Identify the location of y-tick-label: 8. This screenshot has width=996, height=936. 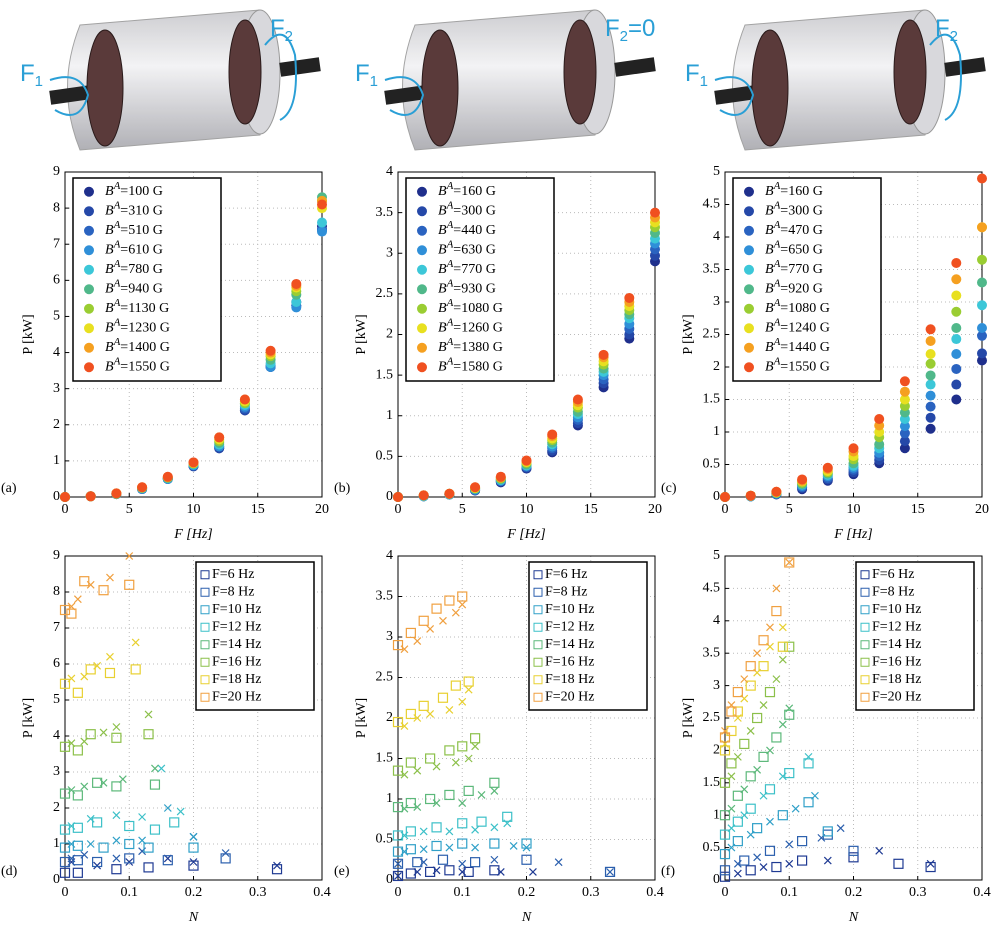
(56, 207).